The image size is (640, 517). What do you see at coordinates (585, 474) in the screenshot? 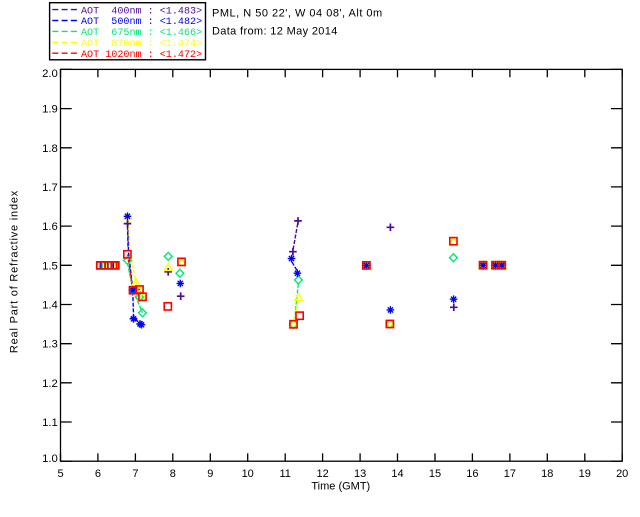
I see `svg-text: 19` at bounding box center [585, 474].